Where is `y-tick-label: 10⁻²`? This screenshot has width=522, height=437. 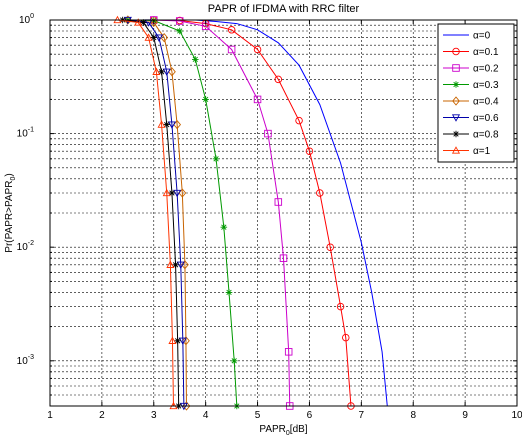
y-tick-label: 10⁻² is located at coordinates (25, 246).